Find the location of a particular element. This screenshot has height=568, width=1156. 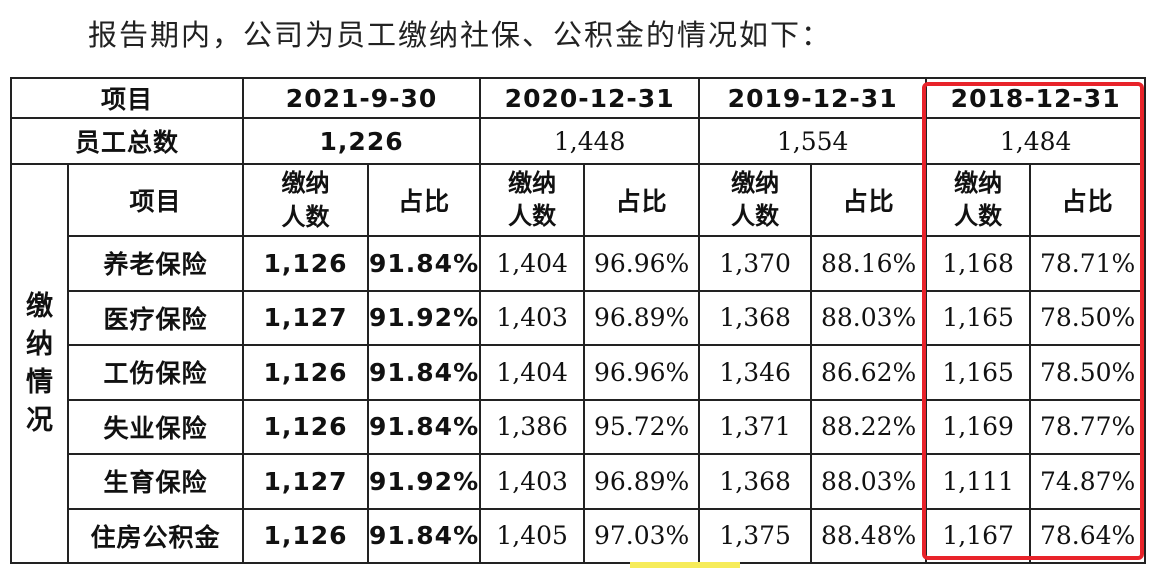

count-cell: 1,370 is located at coordinates (755, 263).